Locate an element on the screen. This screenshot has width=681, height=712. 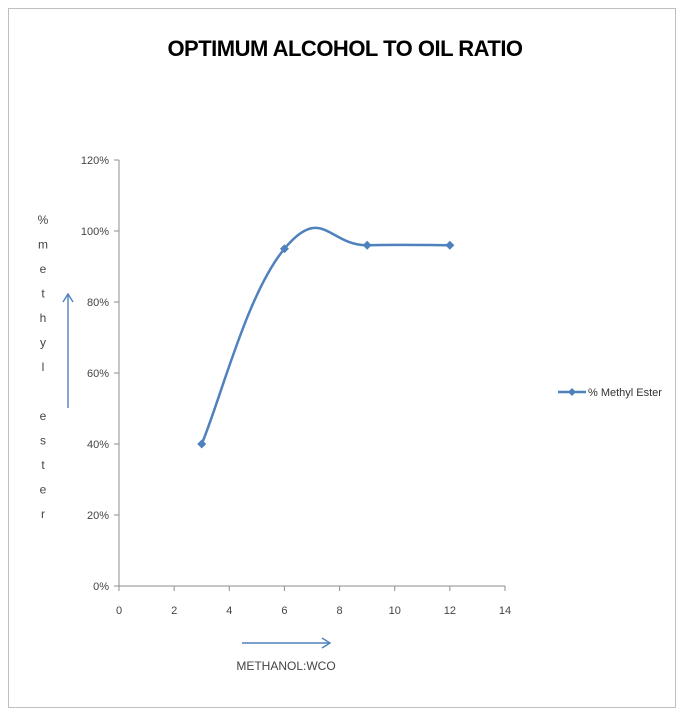
y-tick-label: 100% is located at coordinates (95, 232).